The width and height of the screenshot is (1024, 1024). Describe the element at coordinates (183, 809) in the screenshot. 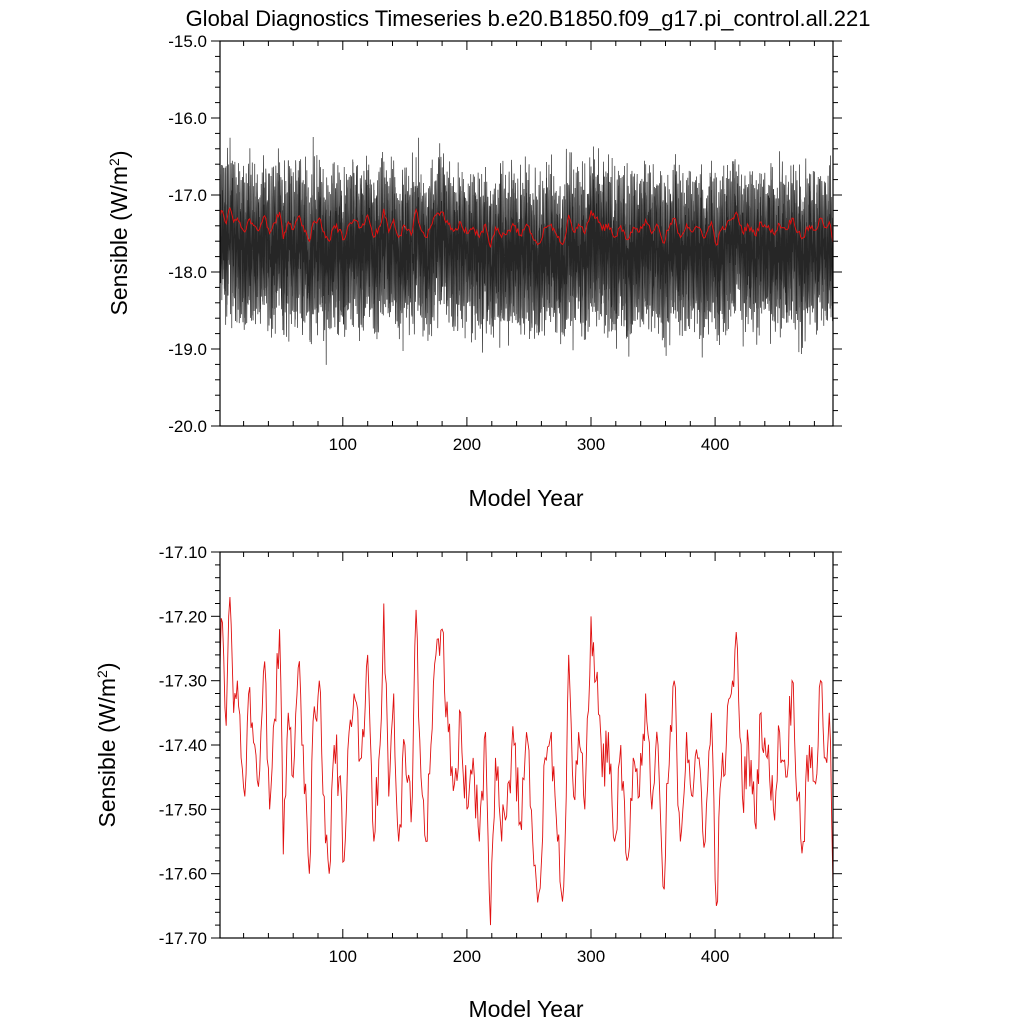

I see `annual-y-tick-label: -17.50` at that location.